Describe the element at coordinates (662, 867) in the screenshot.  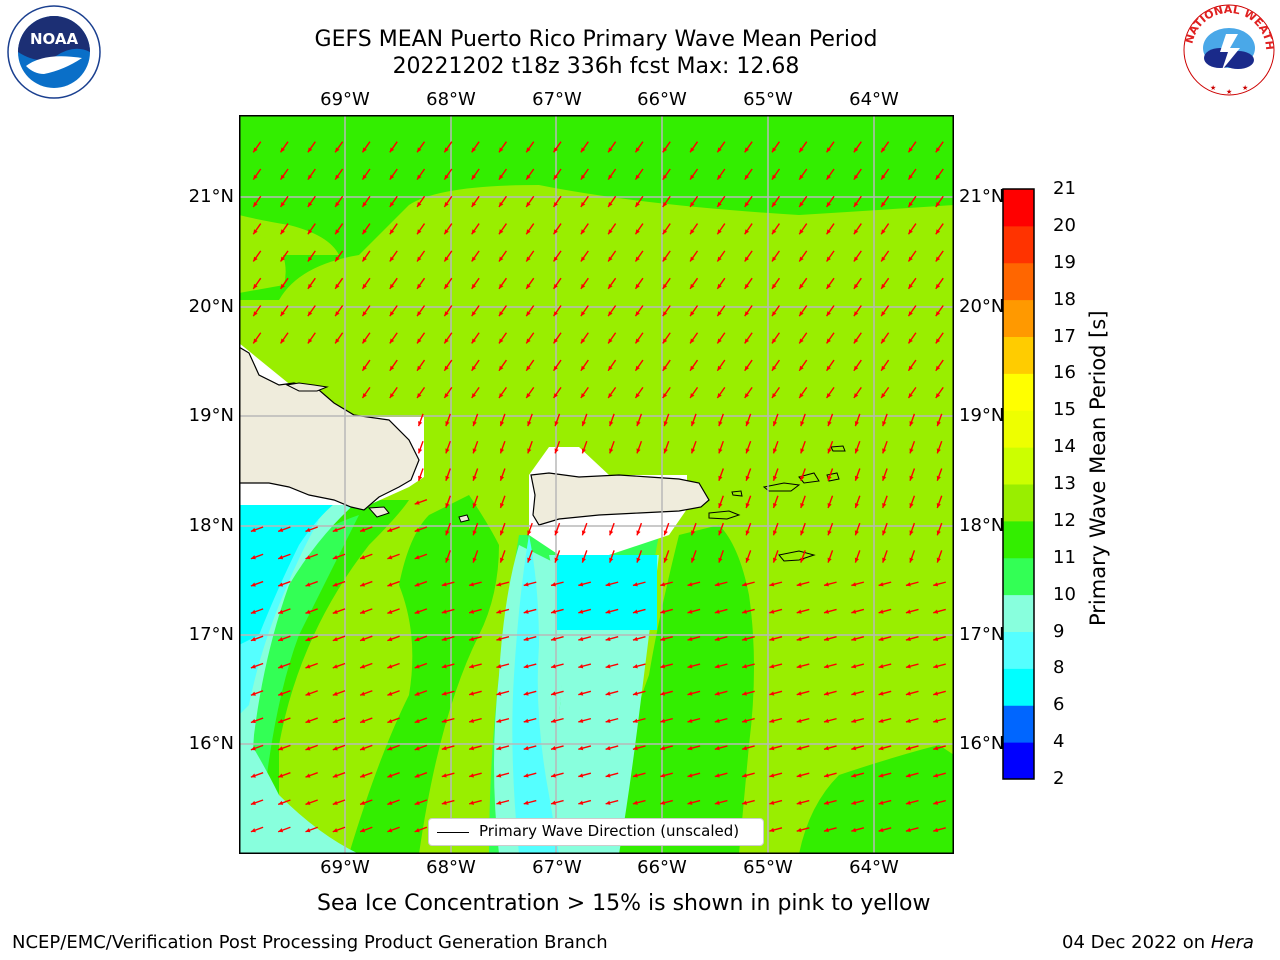
I see `lon-label-bottom: 66°W` at that location.